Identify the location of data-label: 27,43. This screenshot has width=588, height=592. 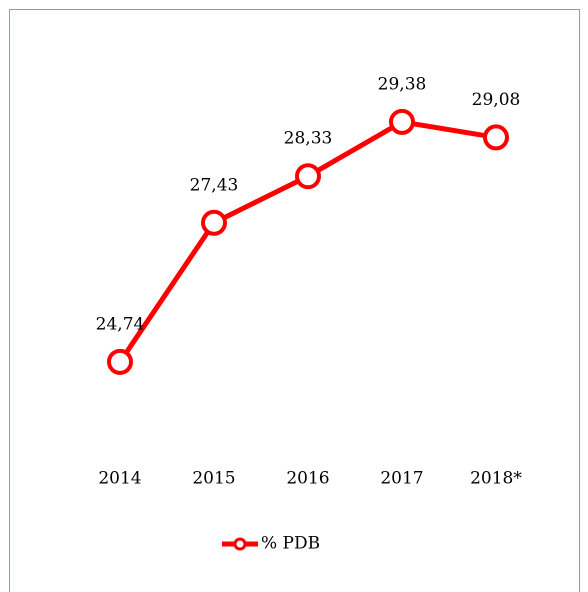
(214, 185).